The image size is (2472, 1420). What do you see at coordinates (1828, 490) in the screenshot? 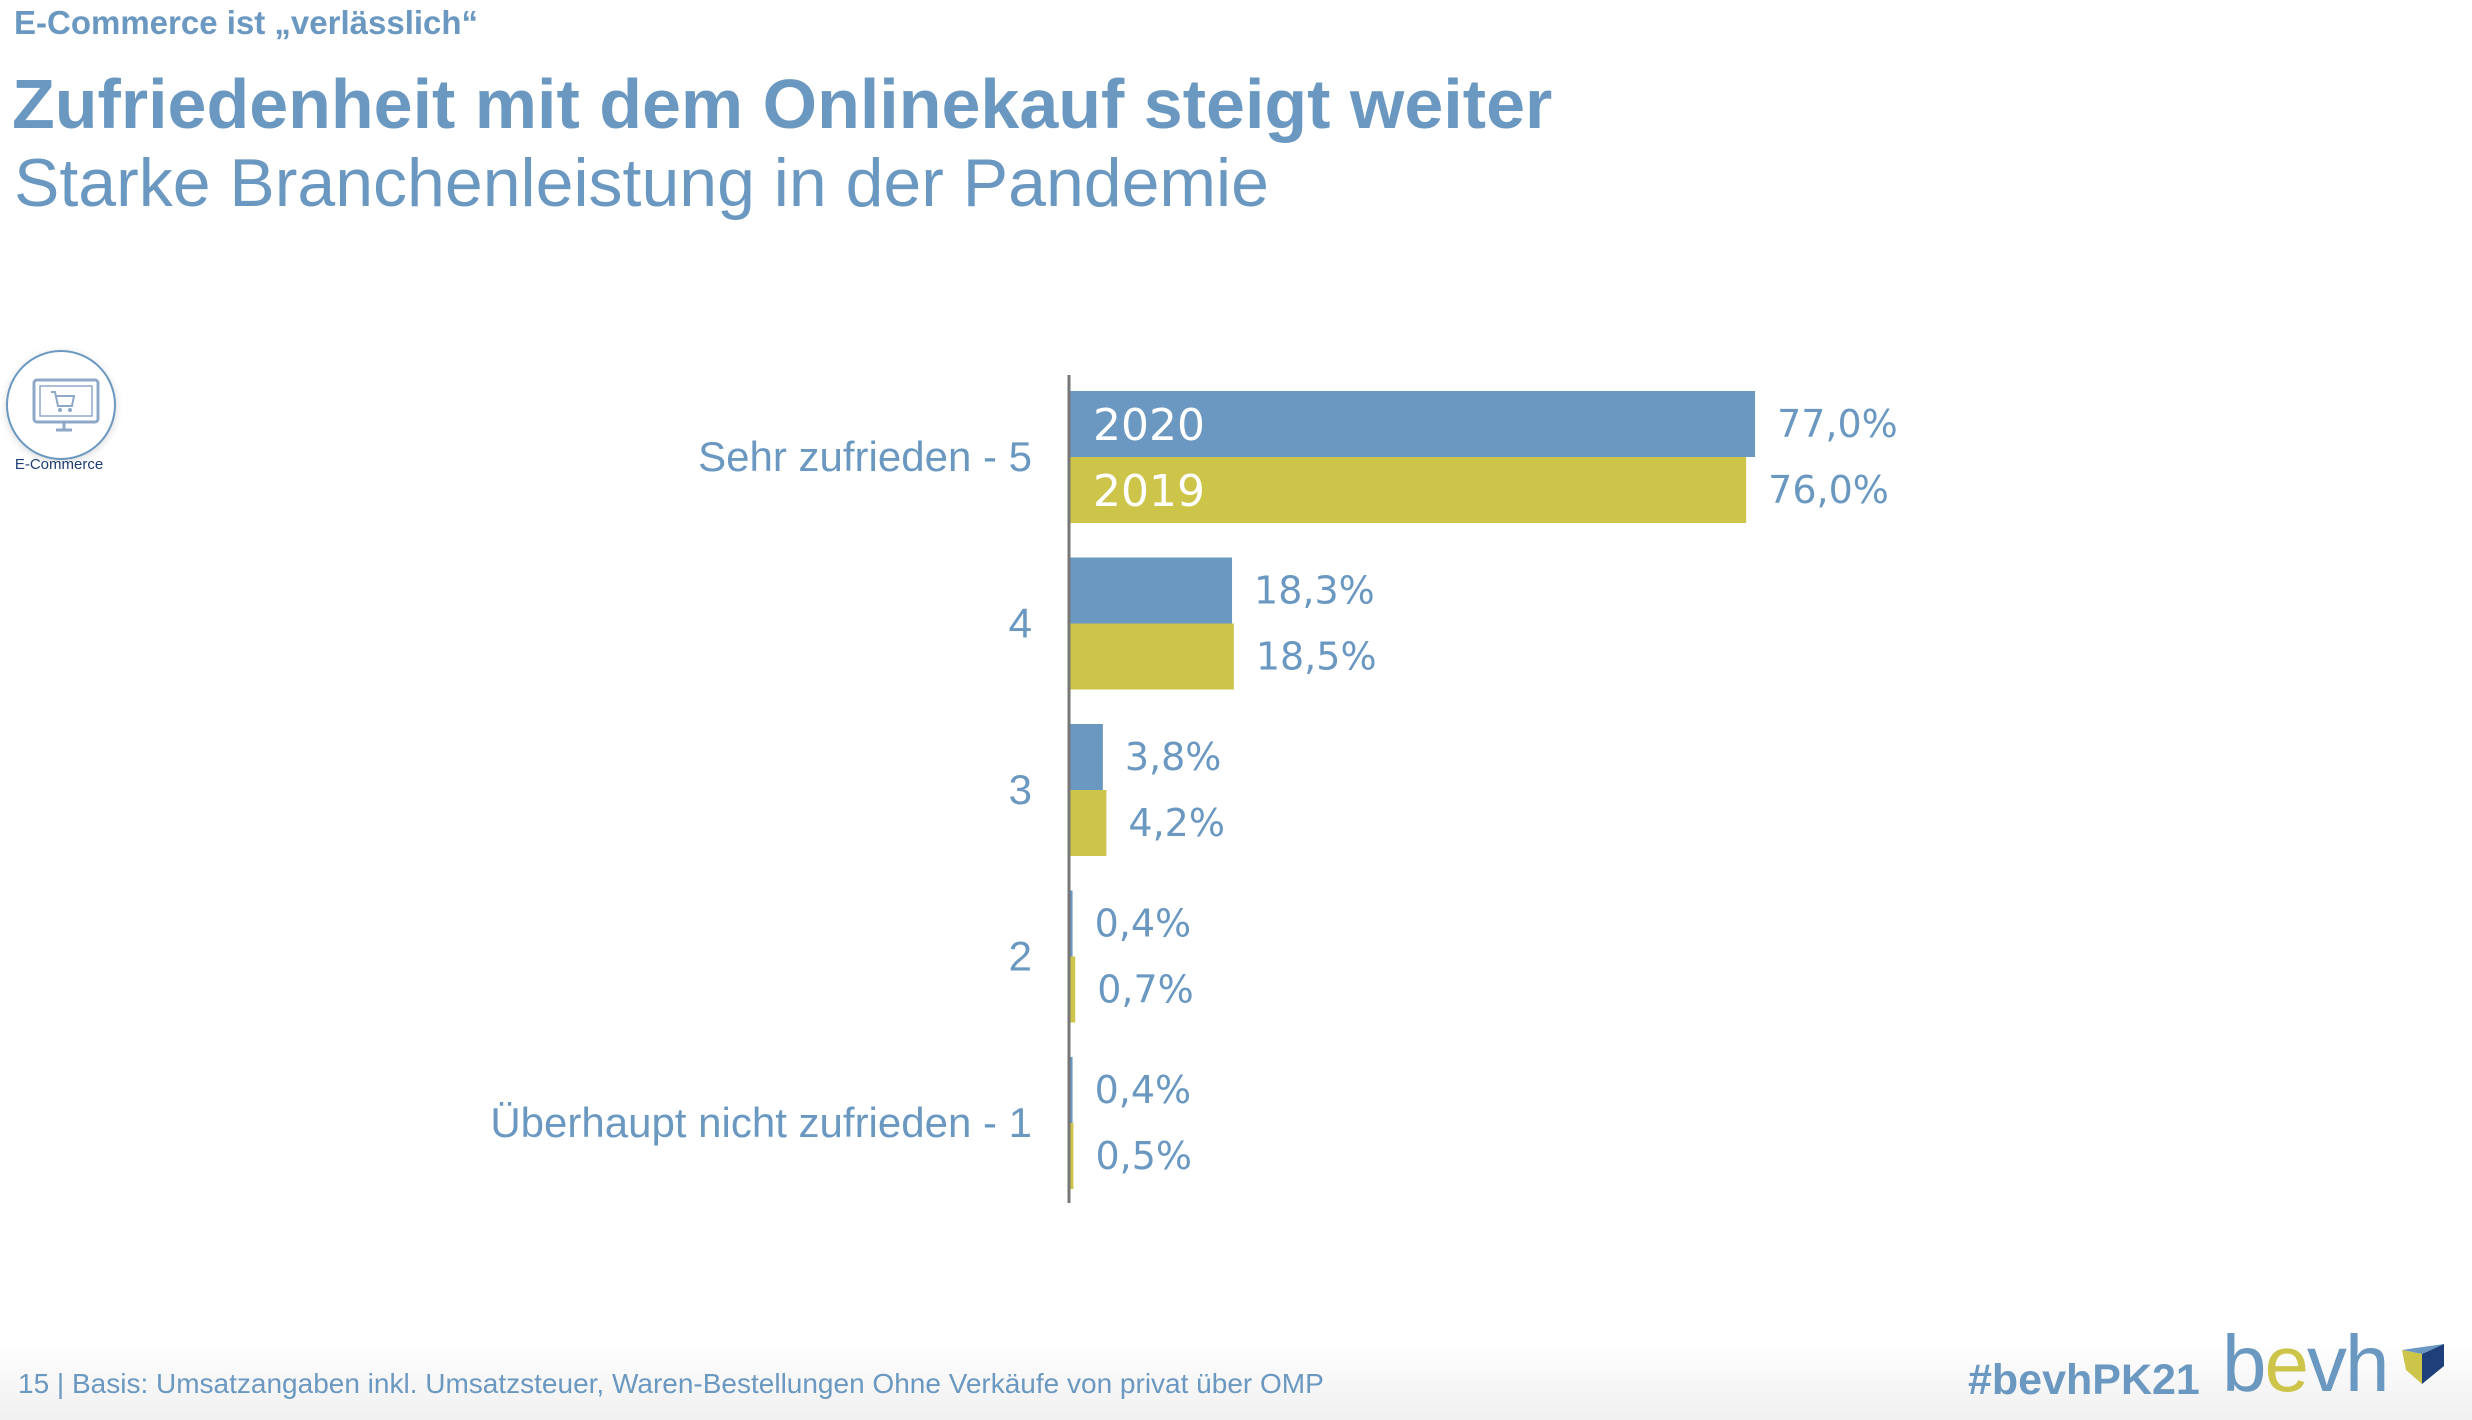
I see `value-label: 76,0%` at bounding box center [1828, 490].